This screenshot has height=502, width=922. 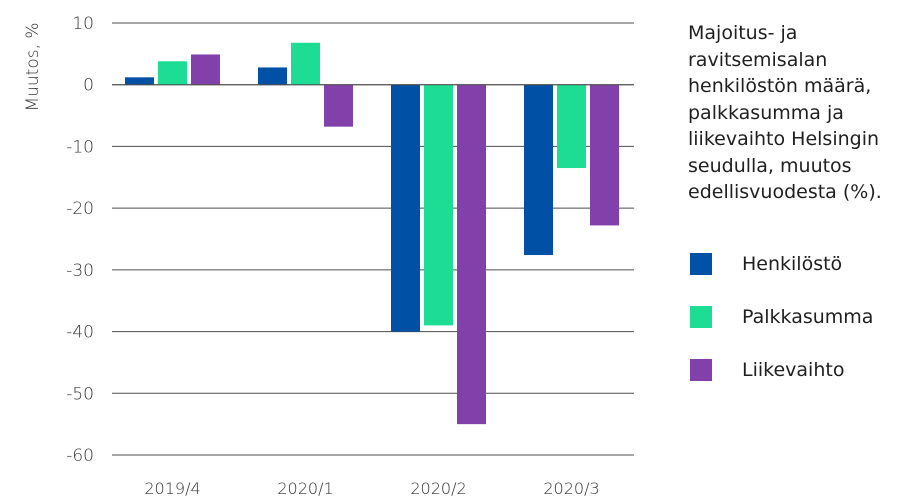 I want to click on y-tick-label: -60, so click(x=80, y=456).